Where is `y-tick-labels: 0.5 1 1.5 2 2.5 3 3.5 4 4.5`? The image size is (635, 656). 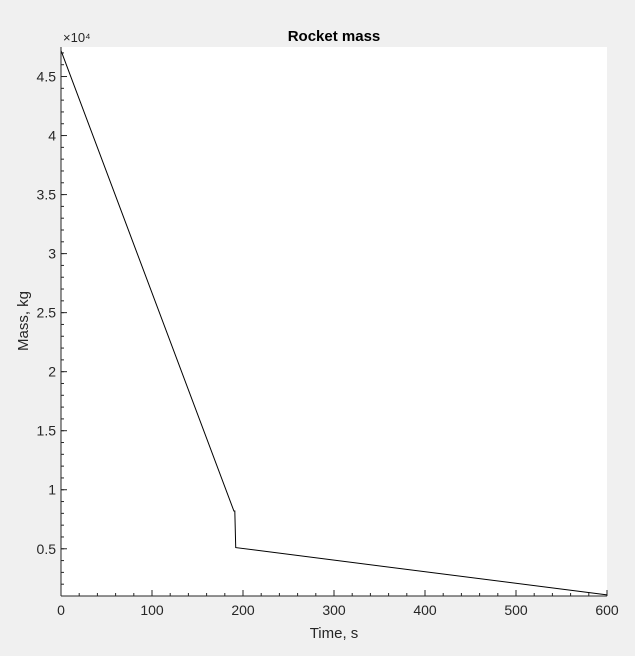
y-tick-labels: 0.5 1 1.5 2 2.5 3 3.5 4 4.5 is located at coordinates (47, 313).